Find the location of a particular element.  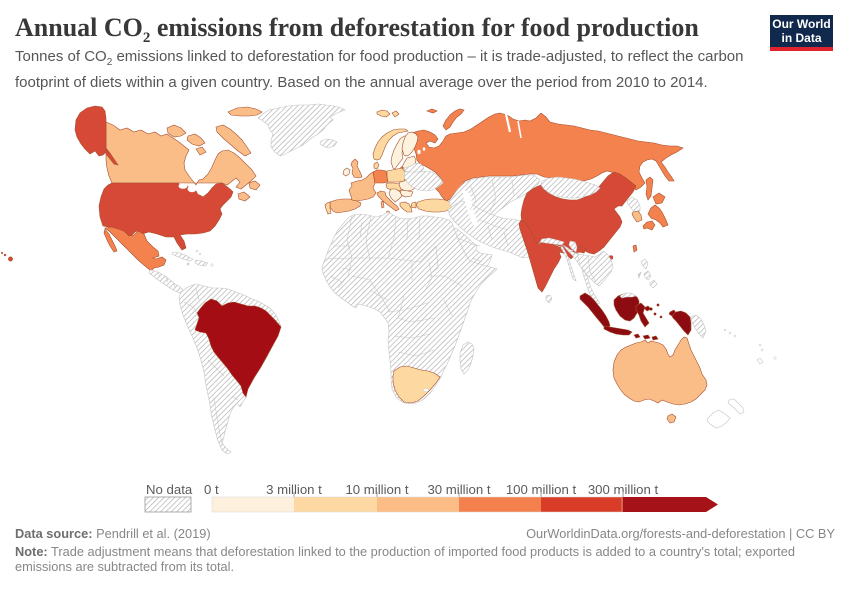

svg-text: 10 million t is located at coordinates (376, 489).